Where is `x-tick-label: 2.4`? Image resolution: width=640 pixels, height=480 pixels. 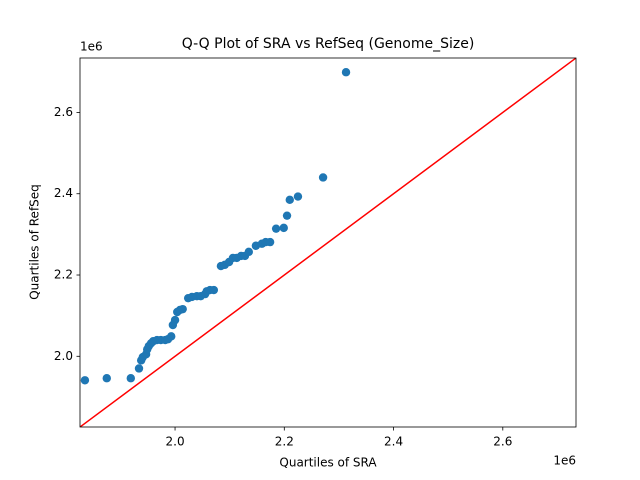
x-tick-label: 2.4 is located at coordinates (393, 442).